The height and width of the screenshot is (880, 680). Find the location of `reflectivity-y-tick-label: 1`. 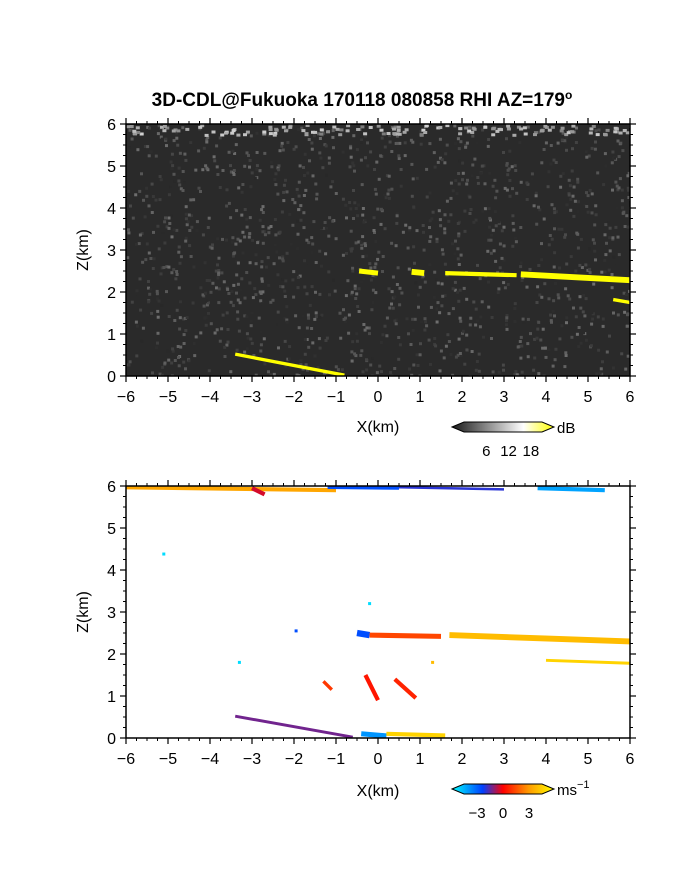

reflectivity-y-tick-label: 1 is located at coordinates (111, 335).